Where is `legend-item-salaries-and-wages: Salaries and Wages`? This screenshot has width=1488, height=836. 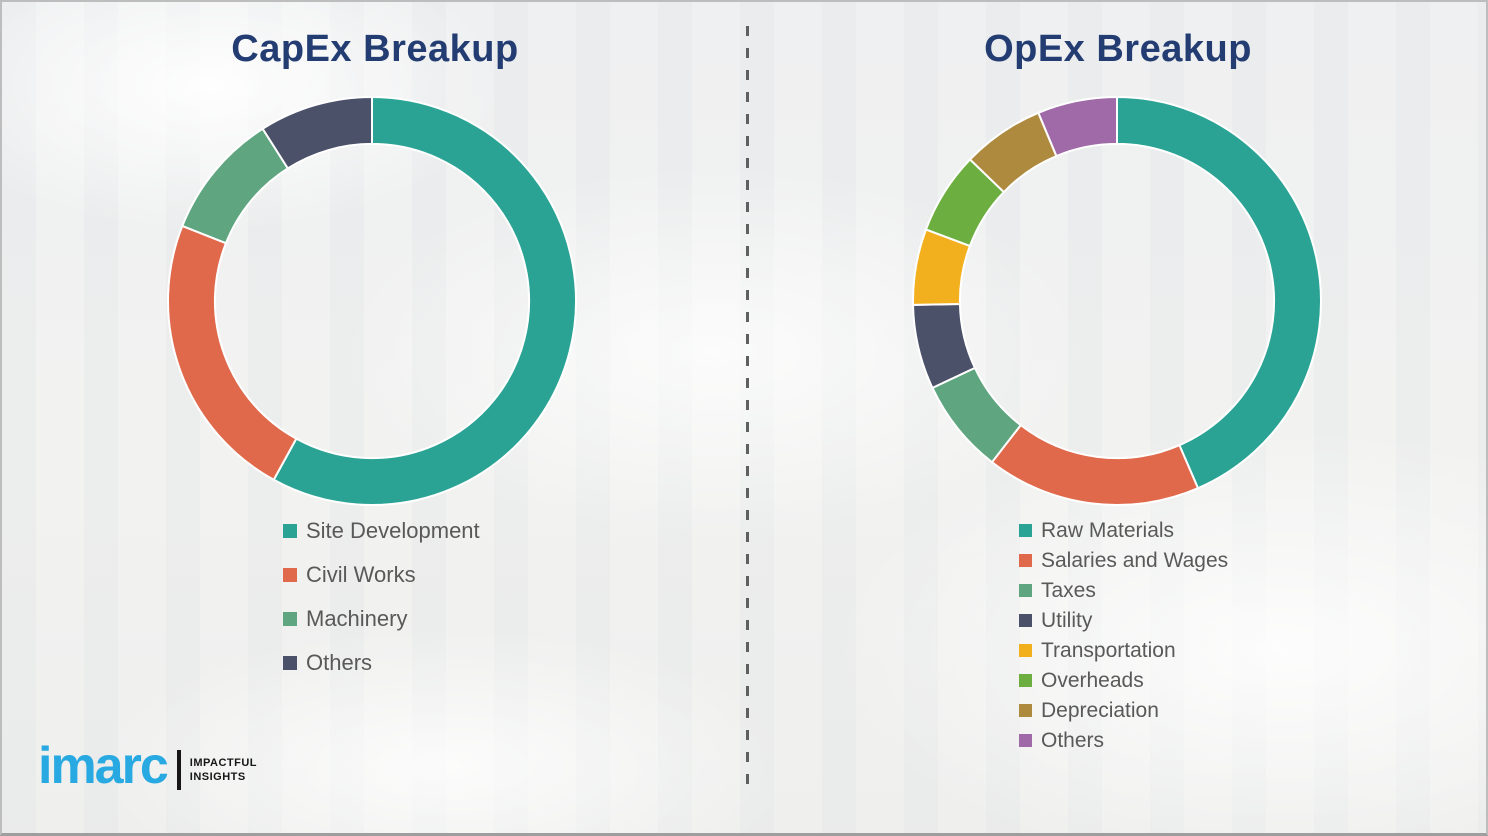
legend-item-salaries-and-wages: Salaries and Wages is located at coordinates (1123, 560).